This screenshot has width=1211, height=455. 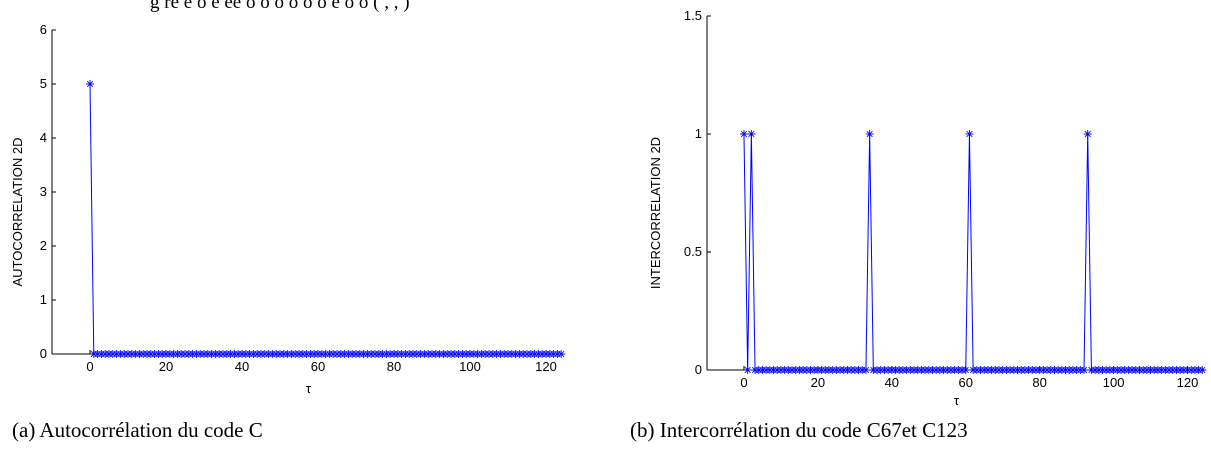 What do you see at coordinates (655, 213) in the screenshot?
I see `y-axis-label: INTERCORRELATION 2D` at bounding box center [655, 213].